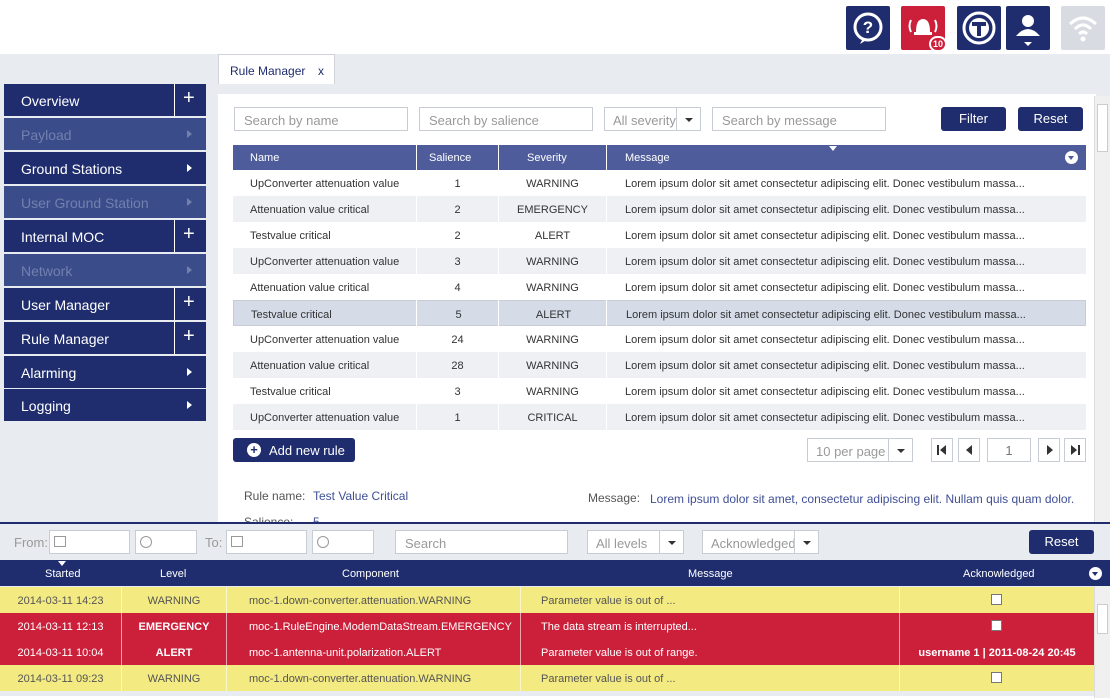  I want to click on sidebar-item-internal-moc: Internal MOC +, so click(105, 236).